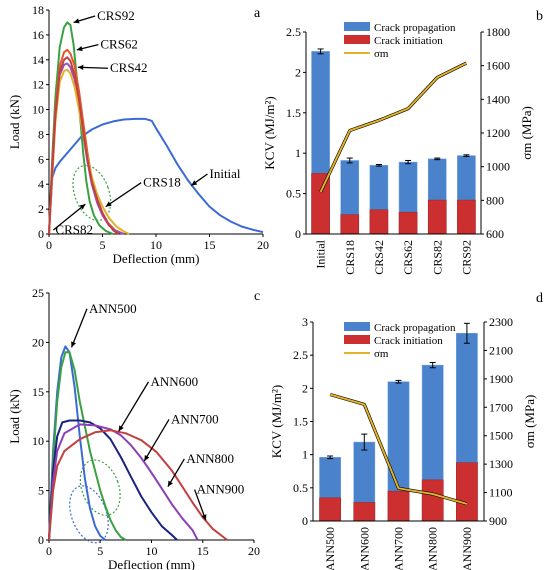 This screenshot has height=570, width=550. Describe the element at coordinates (195, 418) in the screenshot. I see `annotation-label: ANN700` at that location.